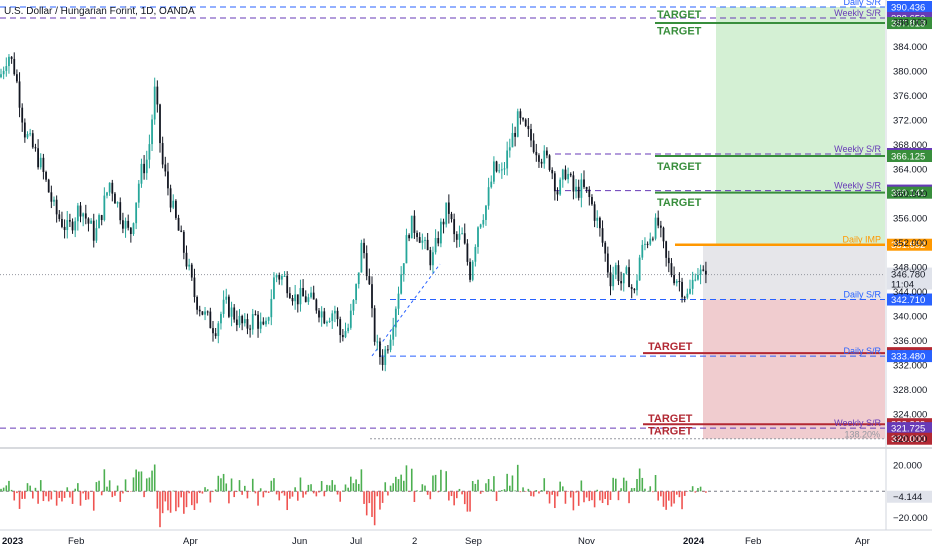 The width and height of the screenshot is (932, 550). What do you see at coordinates (908, 439) in the screenshot?
I see `price-label: 320.000` at bounding box center [908, 439].